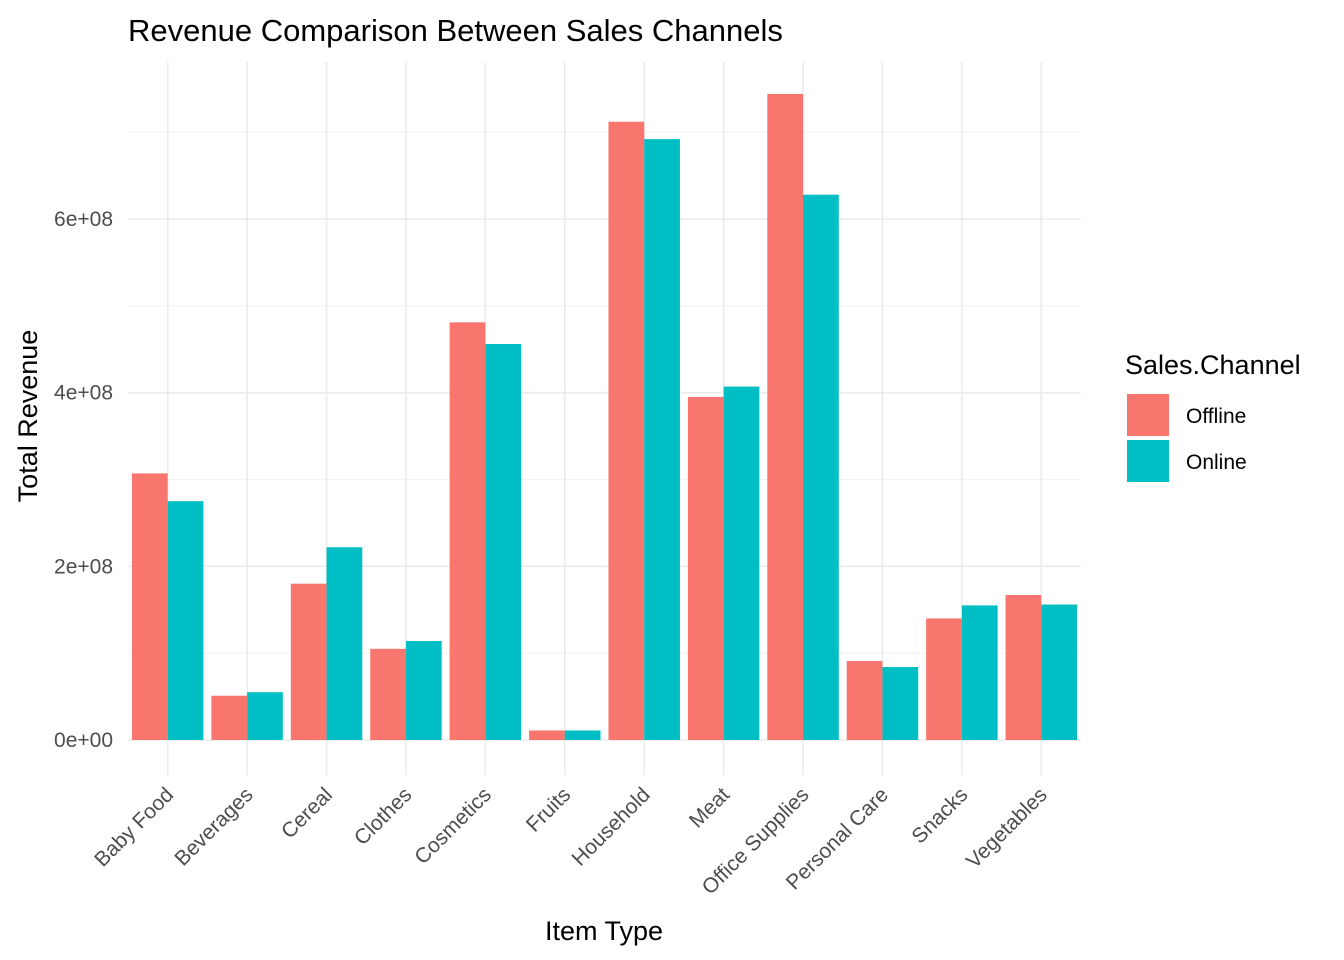  What do you see at coordinates (1007, 828) in the screenshot?
I see `x-tick-label: Vegetables` at bounding box center [1007, 828].